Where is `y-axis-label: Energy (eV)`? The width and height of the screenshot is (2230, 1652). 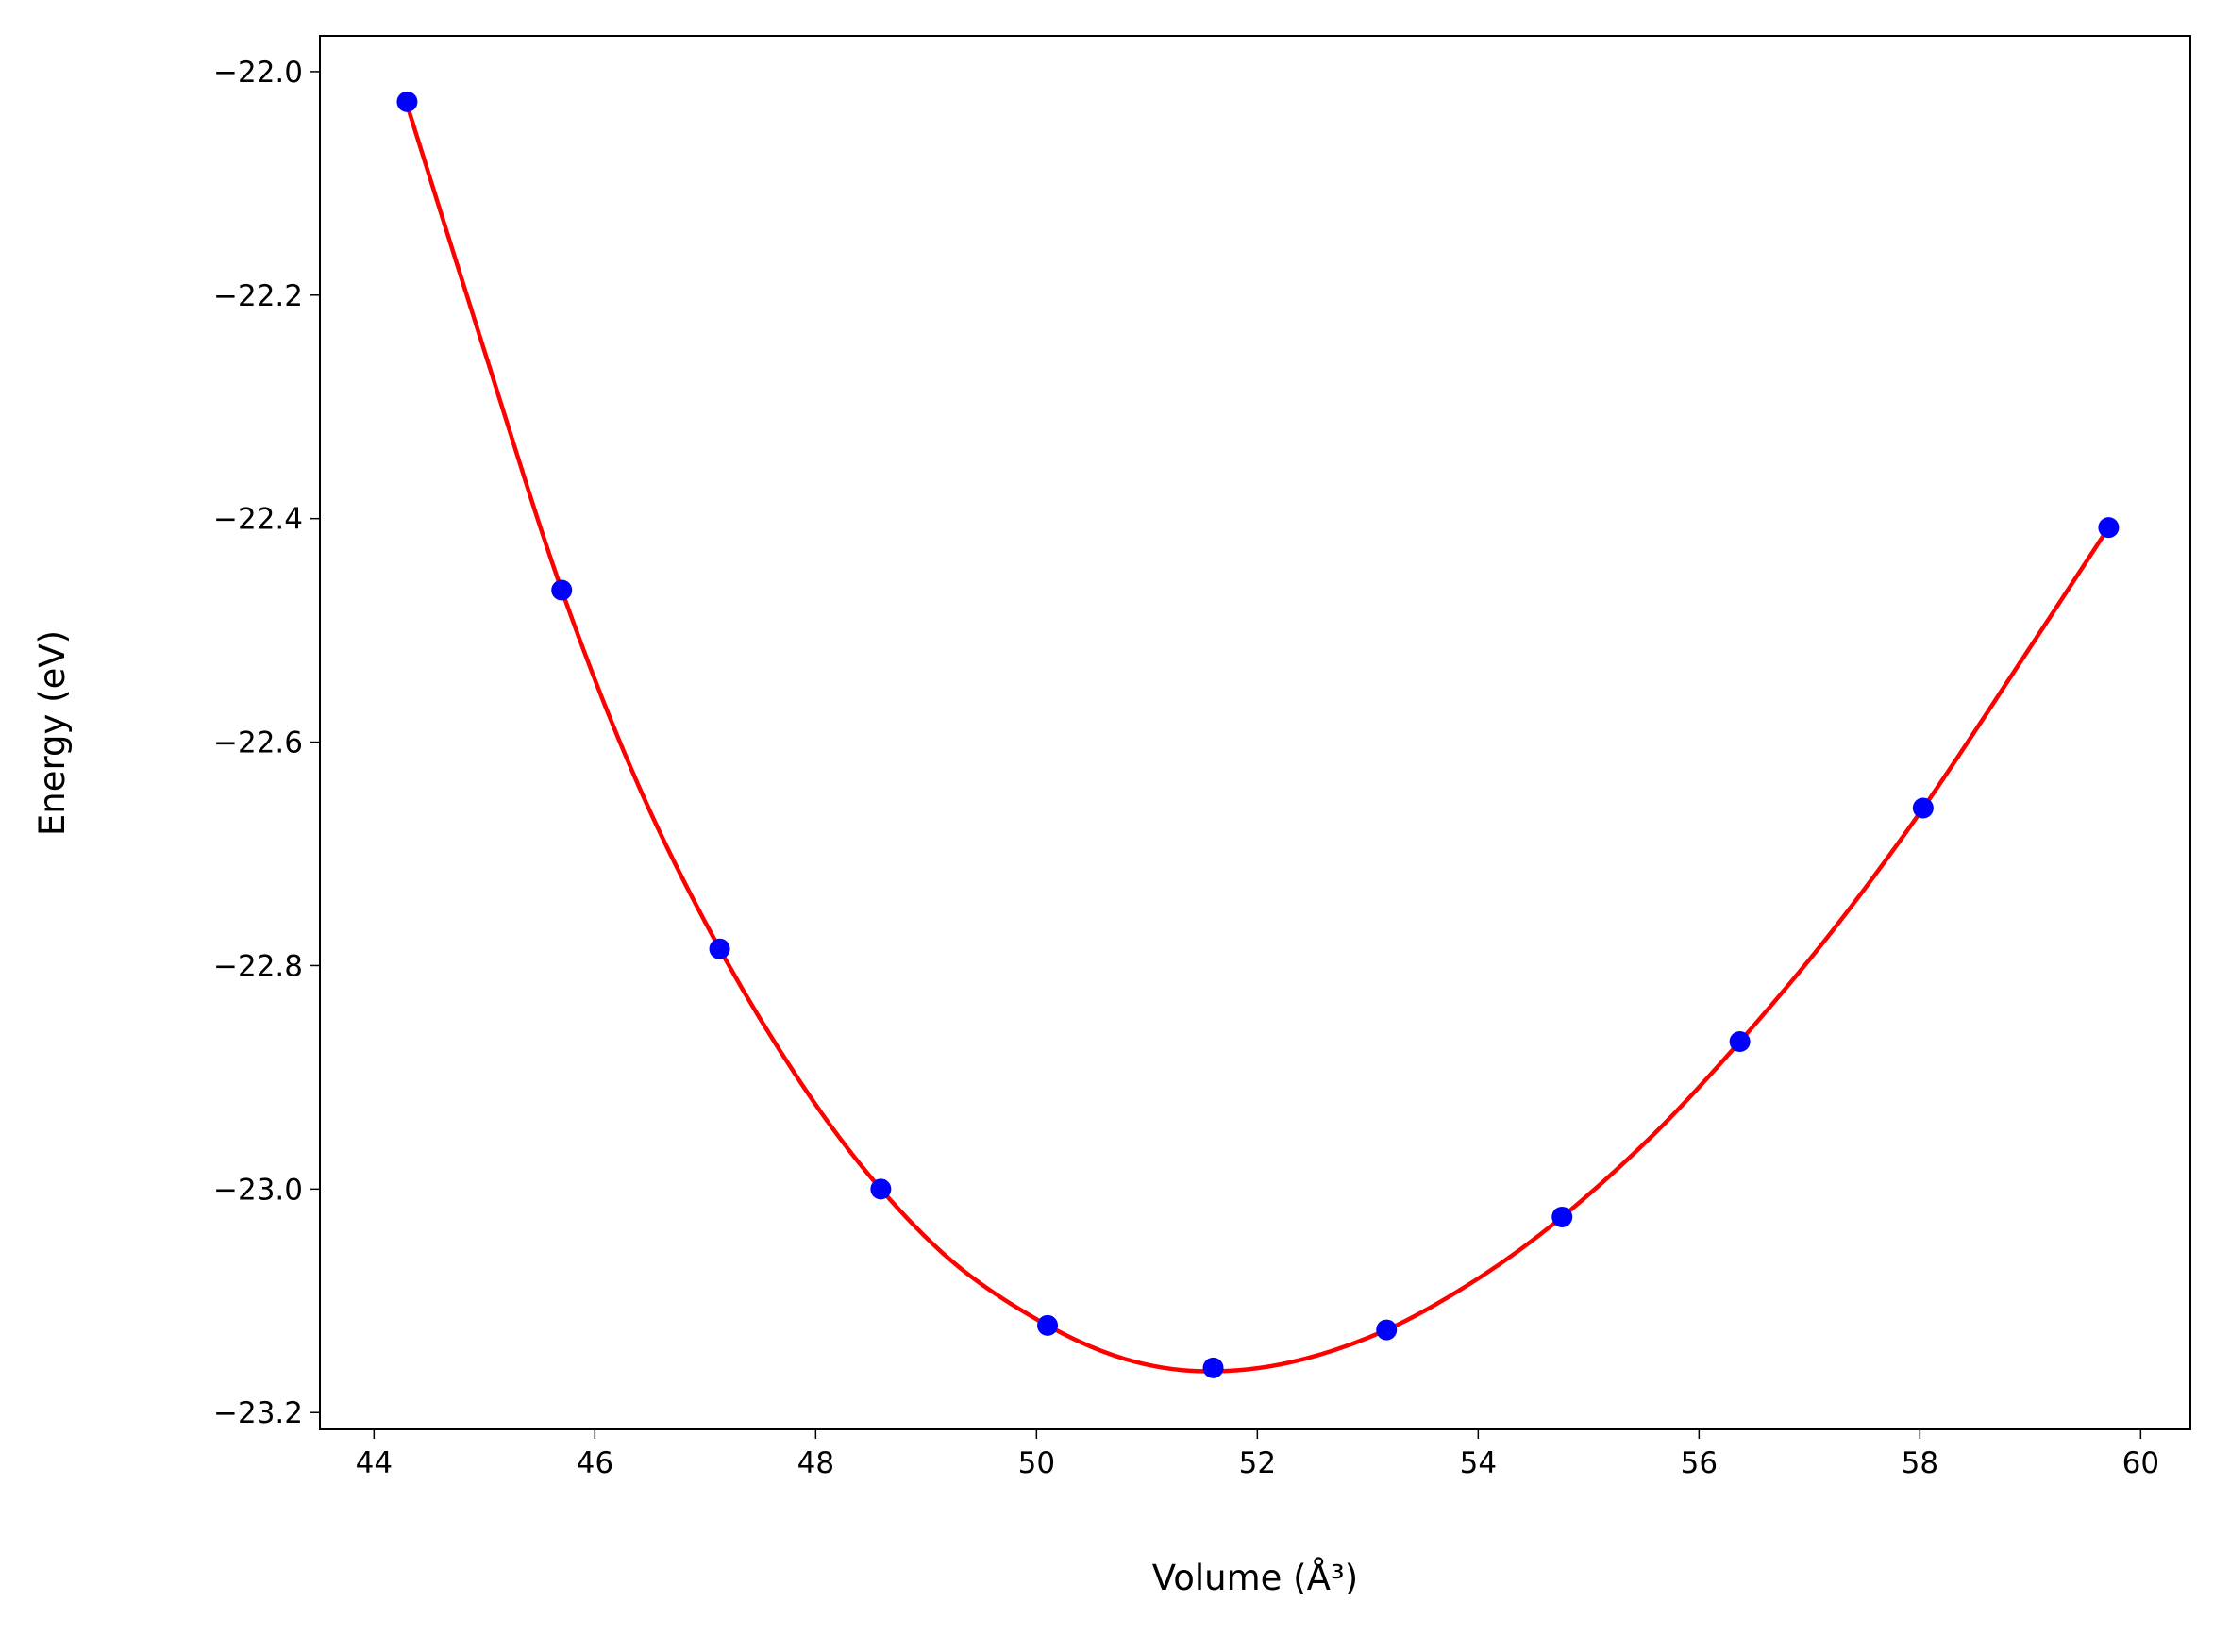
y-axis-label: Energy (eV) is located at coordinates (52, 733).